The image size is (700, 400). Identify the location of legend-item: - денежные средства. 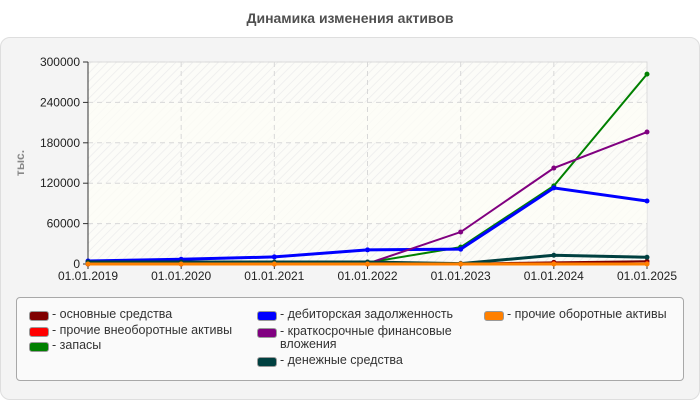
(330, 360).